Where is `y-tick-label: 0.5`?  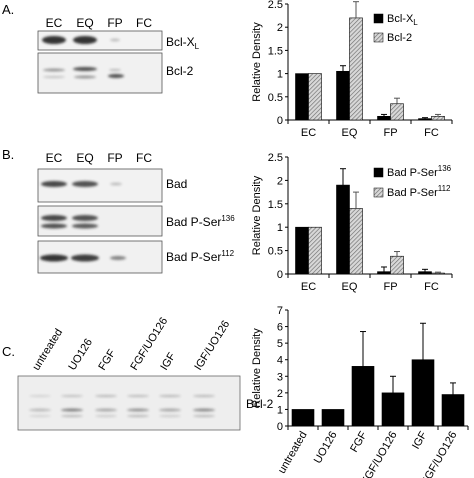
y-tick-label: 0.5 is located at coordinates (275, 98).